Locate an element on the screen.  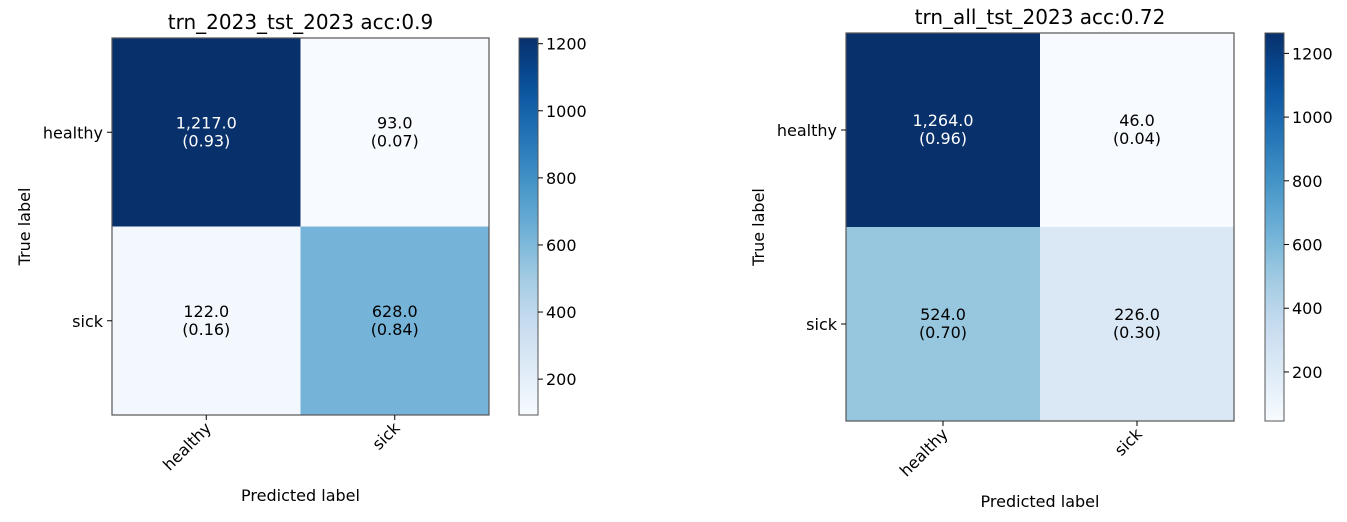
cell-fraction-label: (0.07) is located at coordinates (395, 140).